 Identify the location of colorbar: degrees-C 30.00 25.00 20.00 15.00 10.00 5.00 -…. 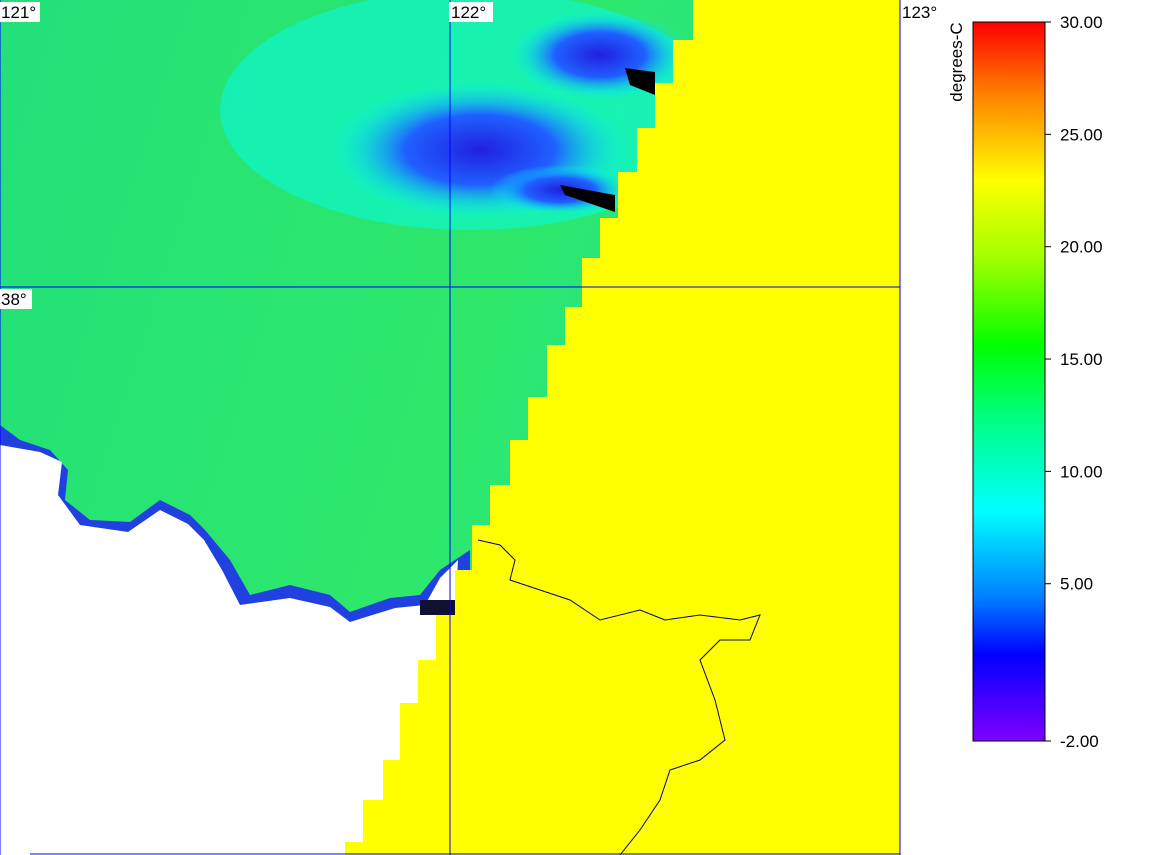
(1025, 382).